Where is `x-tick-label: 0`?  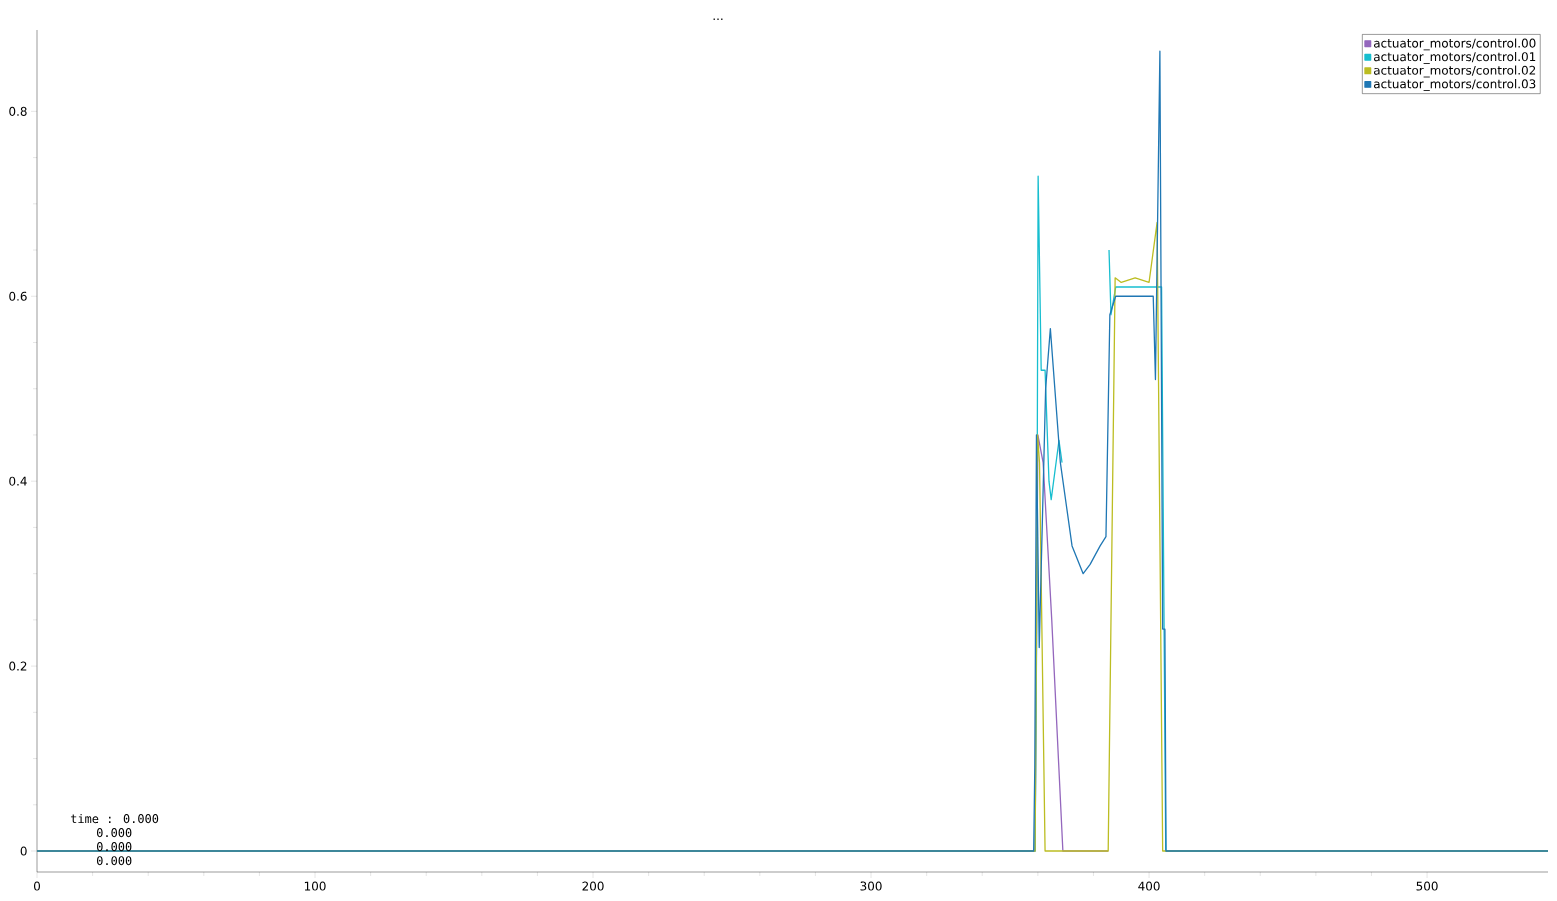
x-tick-label: 0 is located at coordinates (37, 886).